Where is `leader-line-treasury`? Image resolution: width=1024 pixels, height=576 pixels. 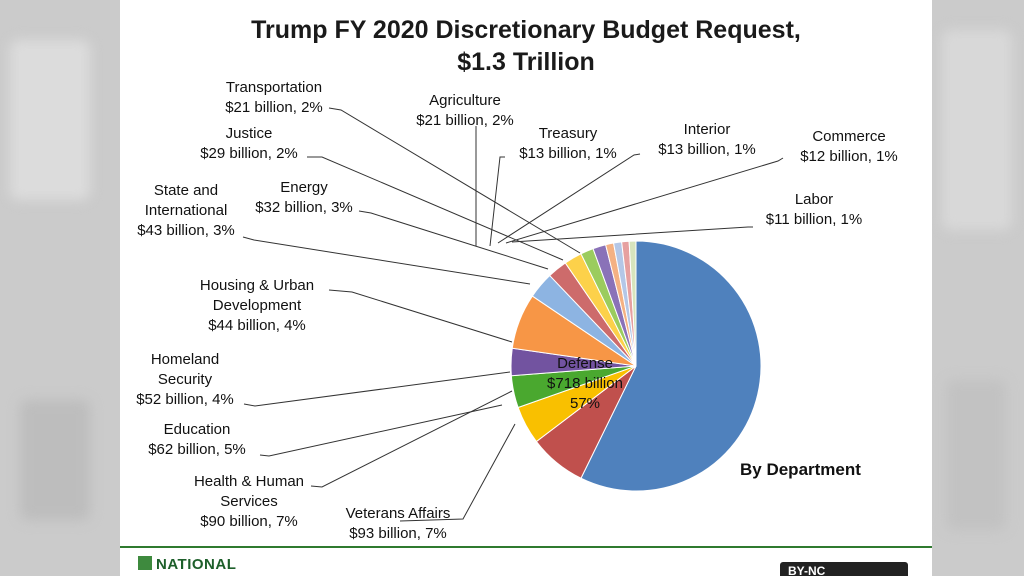 leader-line-treasury is located at coordinates (497, 201).